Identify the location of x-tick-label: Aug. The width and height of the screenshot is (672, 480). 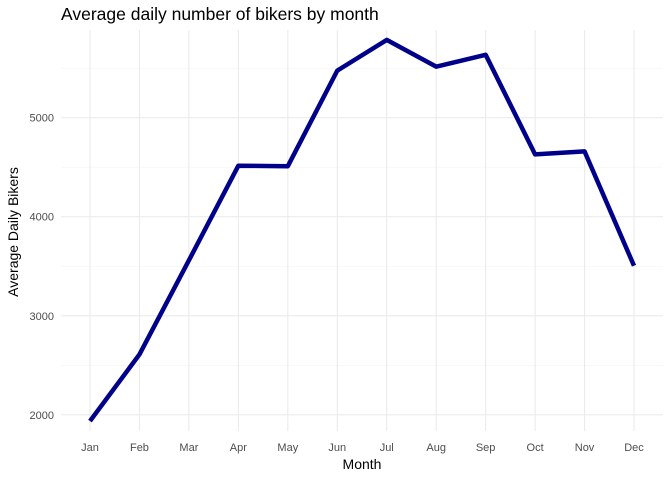
(436, 448).